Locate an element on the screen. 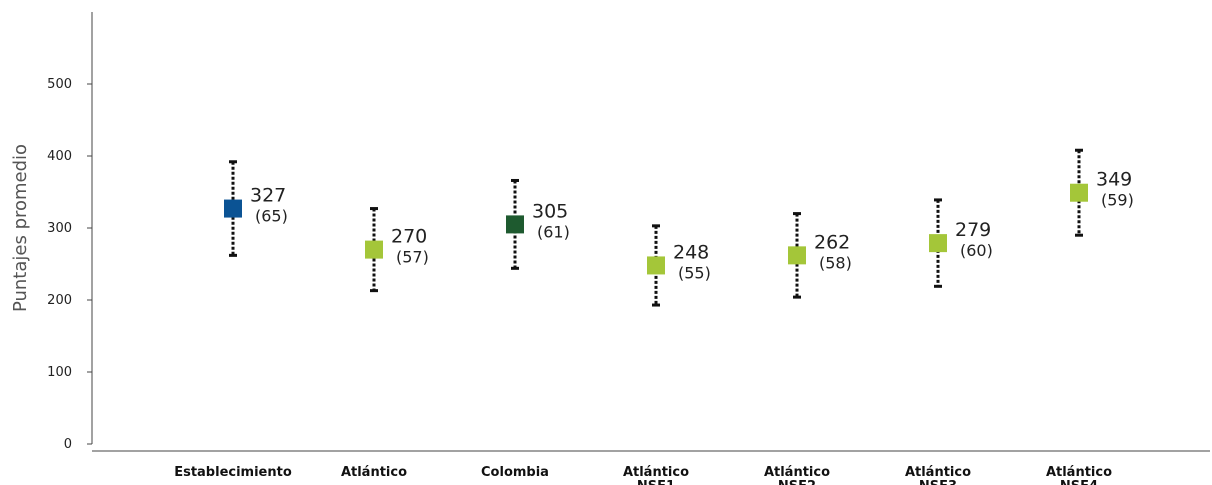 Image resolution: width=1212 pixels, height=485 pixels. y-tick-label: 0 is located at coordinates (68, 444).